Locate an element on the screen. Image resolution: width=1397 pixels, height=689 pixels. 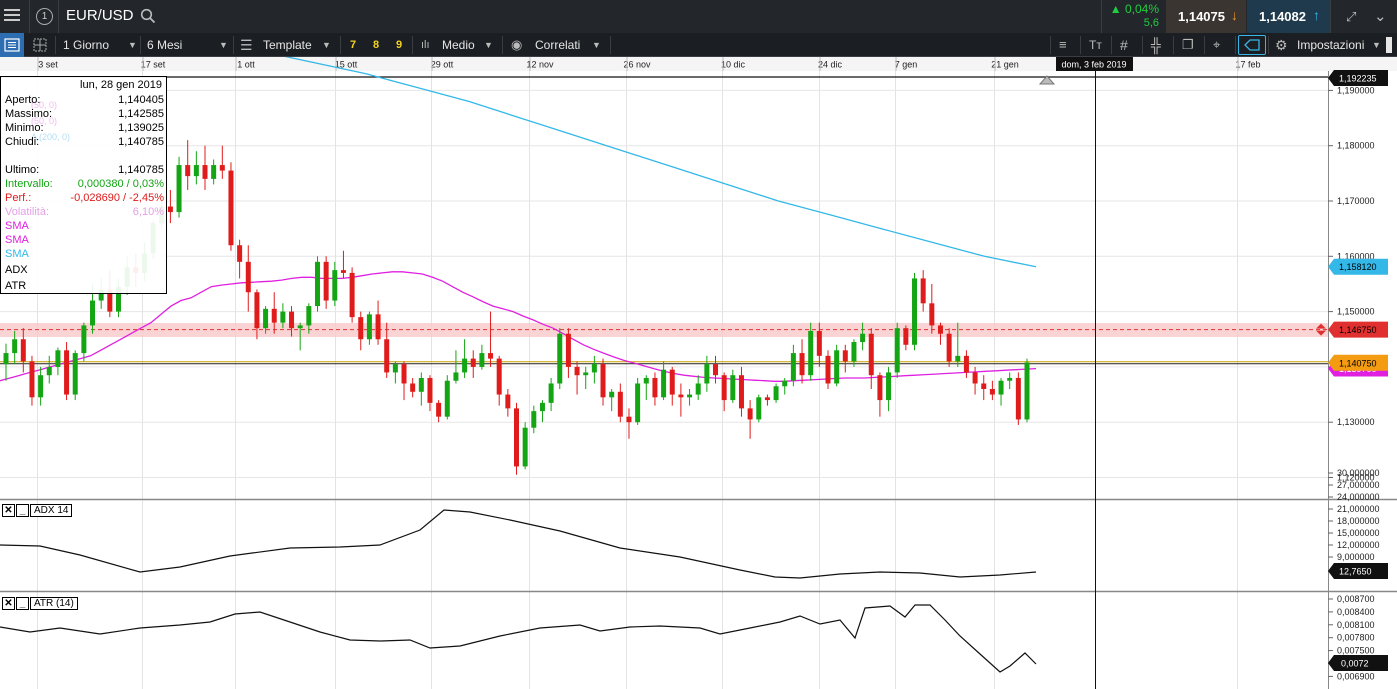
sma-50-line is located at coordinates (518, 326).